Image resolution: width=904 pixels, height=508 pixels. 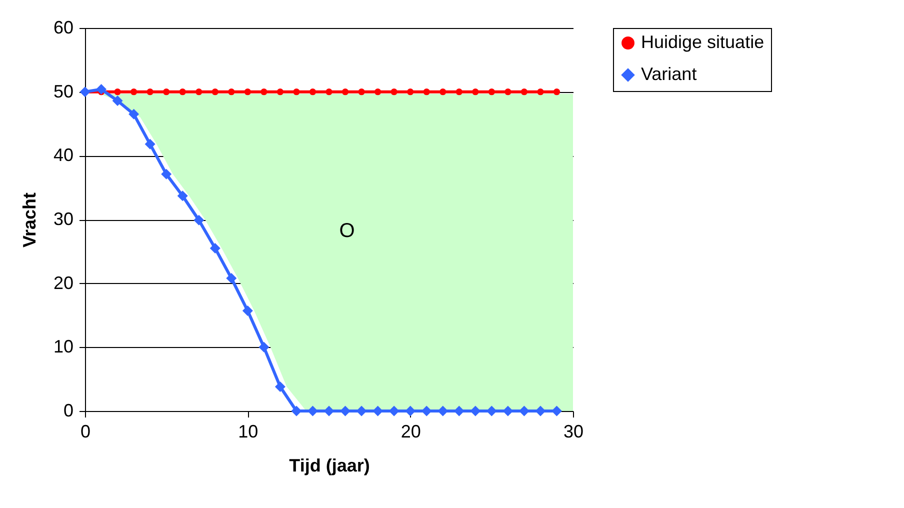 What do you see at coordinates (702, 42) in the screenshot?
I see `legend-label: Huidige situatie` at bounding box center [702, 42].